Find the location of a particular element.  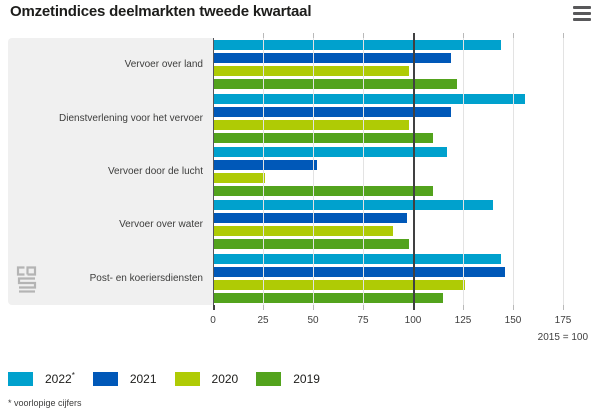

legend: 2022* 2021 2020 2019 is located at coordinates (164, 378).